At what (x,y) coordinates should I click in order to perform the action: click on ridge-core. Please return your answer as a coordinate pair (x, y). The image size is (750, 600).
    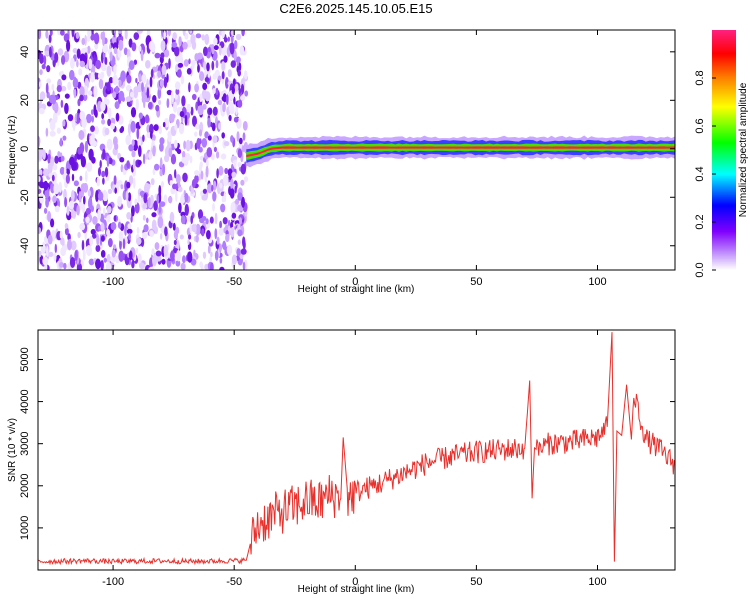
    Looking at the image, I should click on (460, 152).